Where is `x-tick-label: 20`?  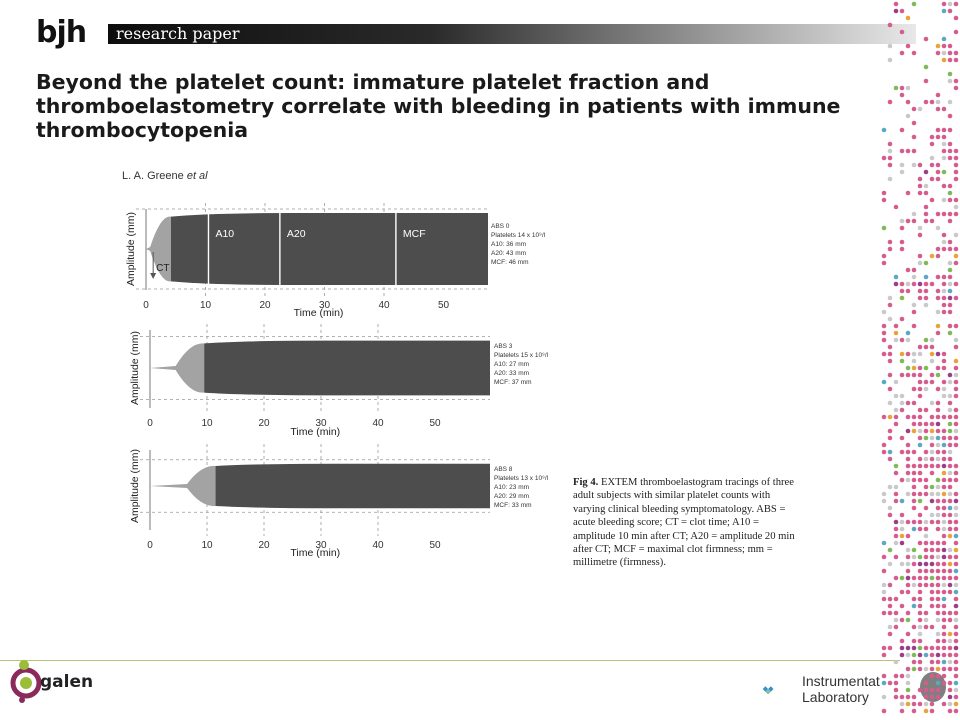
x-tick-label: 20 is located at coordinates (264, 423).